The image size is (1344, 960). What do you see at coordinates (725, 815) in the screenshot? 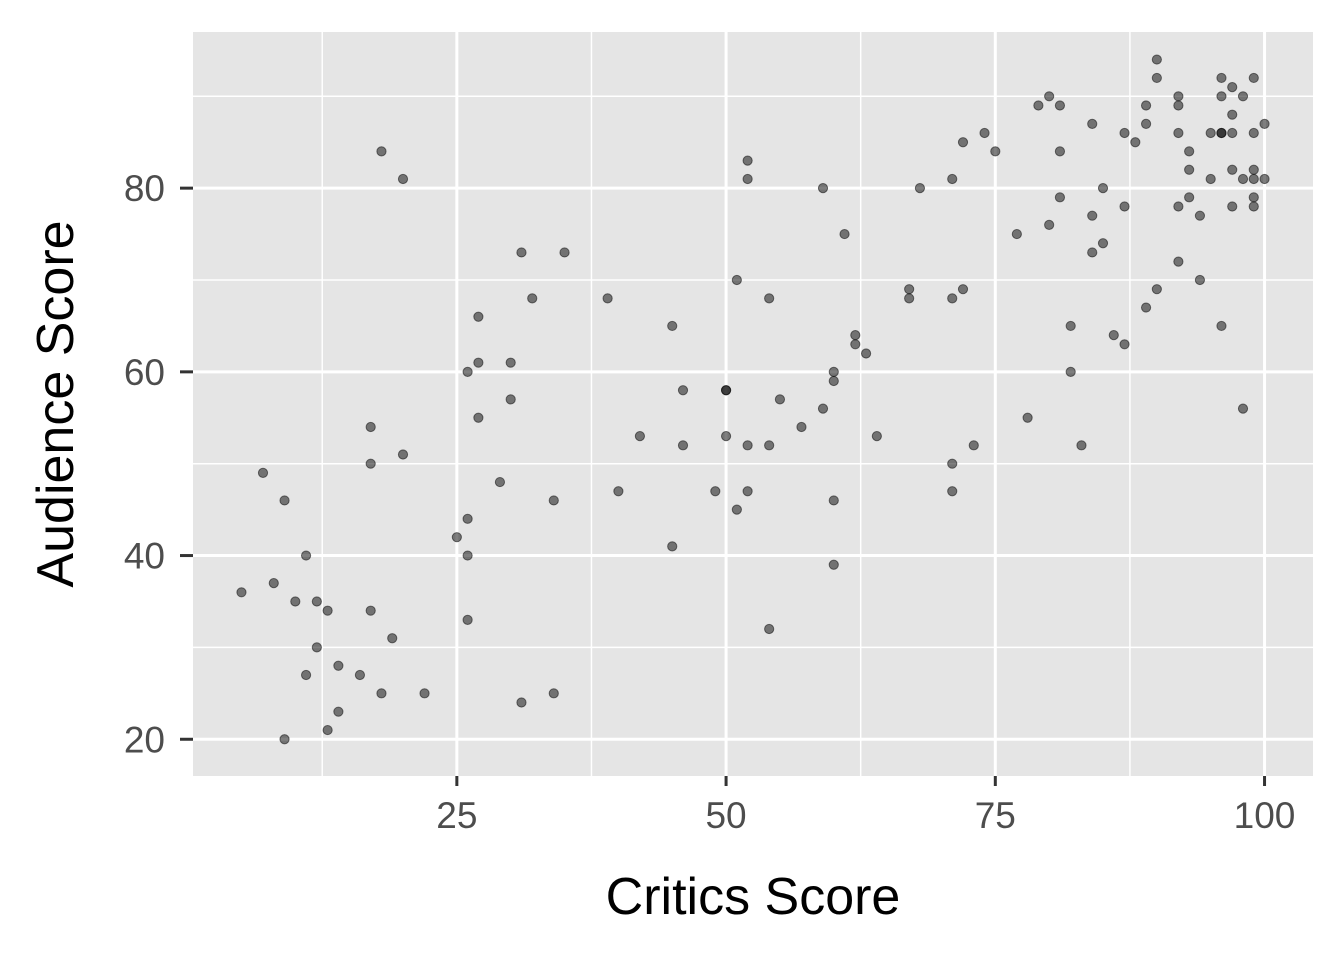
I see `x-tick-label: 50` at bounding box center [725, 815].